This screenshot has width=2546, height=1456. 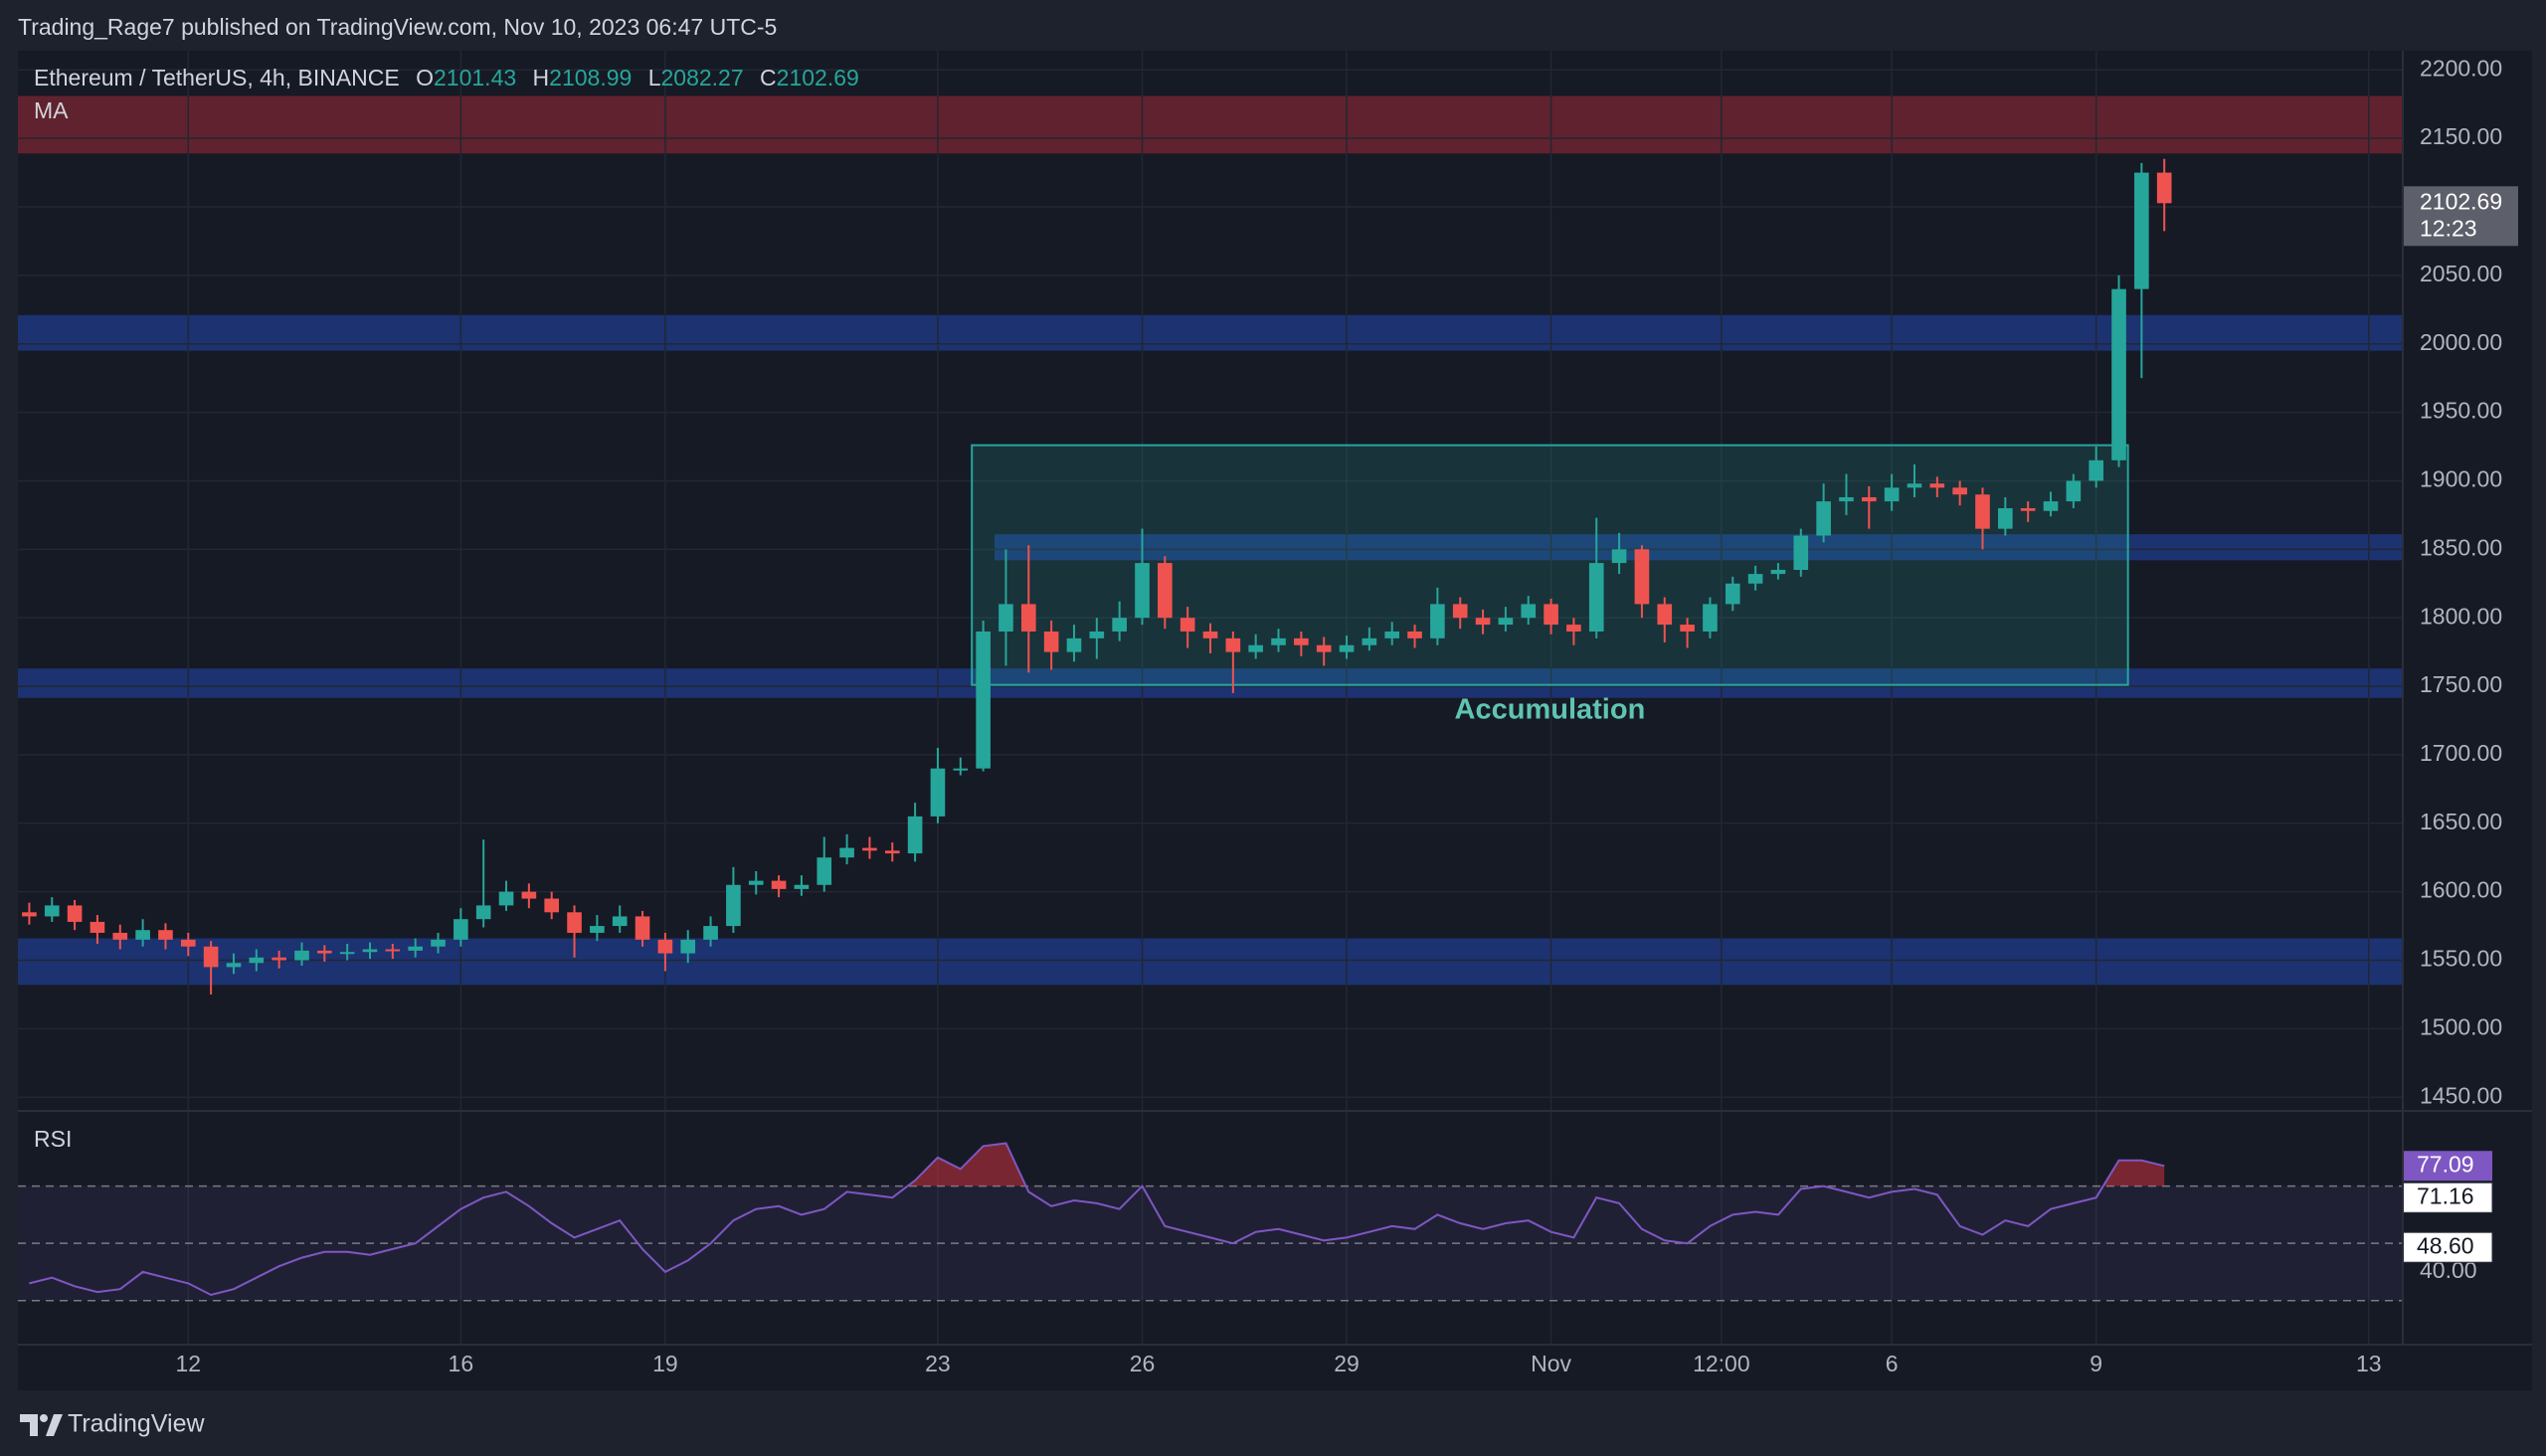 I want to click on indicator-label: MA, so click(x=51, y=110).